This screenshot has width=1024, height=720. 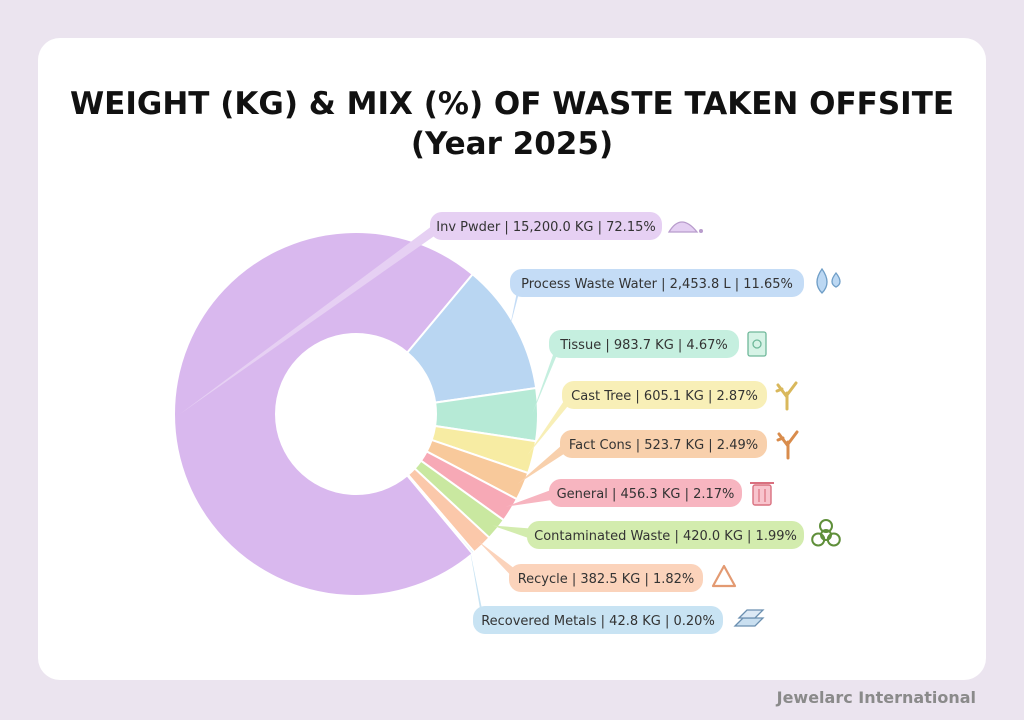 What do you see at coordinates (749, 618) in the screenshot?
I see `metal-bars-icon` at bounding box center [749, 618].